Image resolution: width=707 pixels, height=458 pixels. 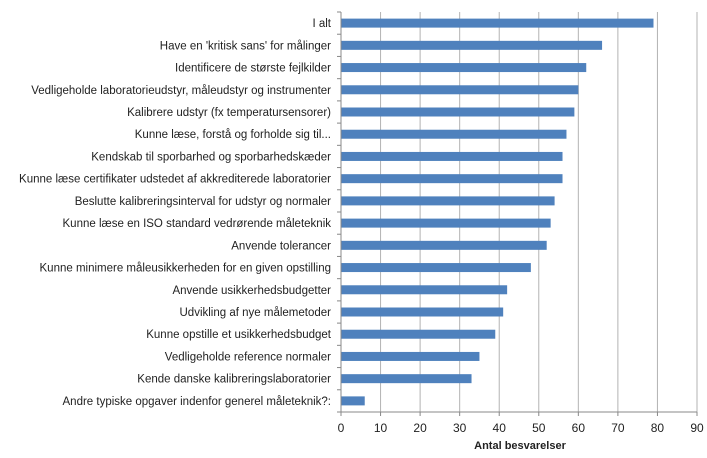 I want to click on category-label: Kalibrere udstyr (fx temperatursensorer), so click(x=229, y=113).